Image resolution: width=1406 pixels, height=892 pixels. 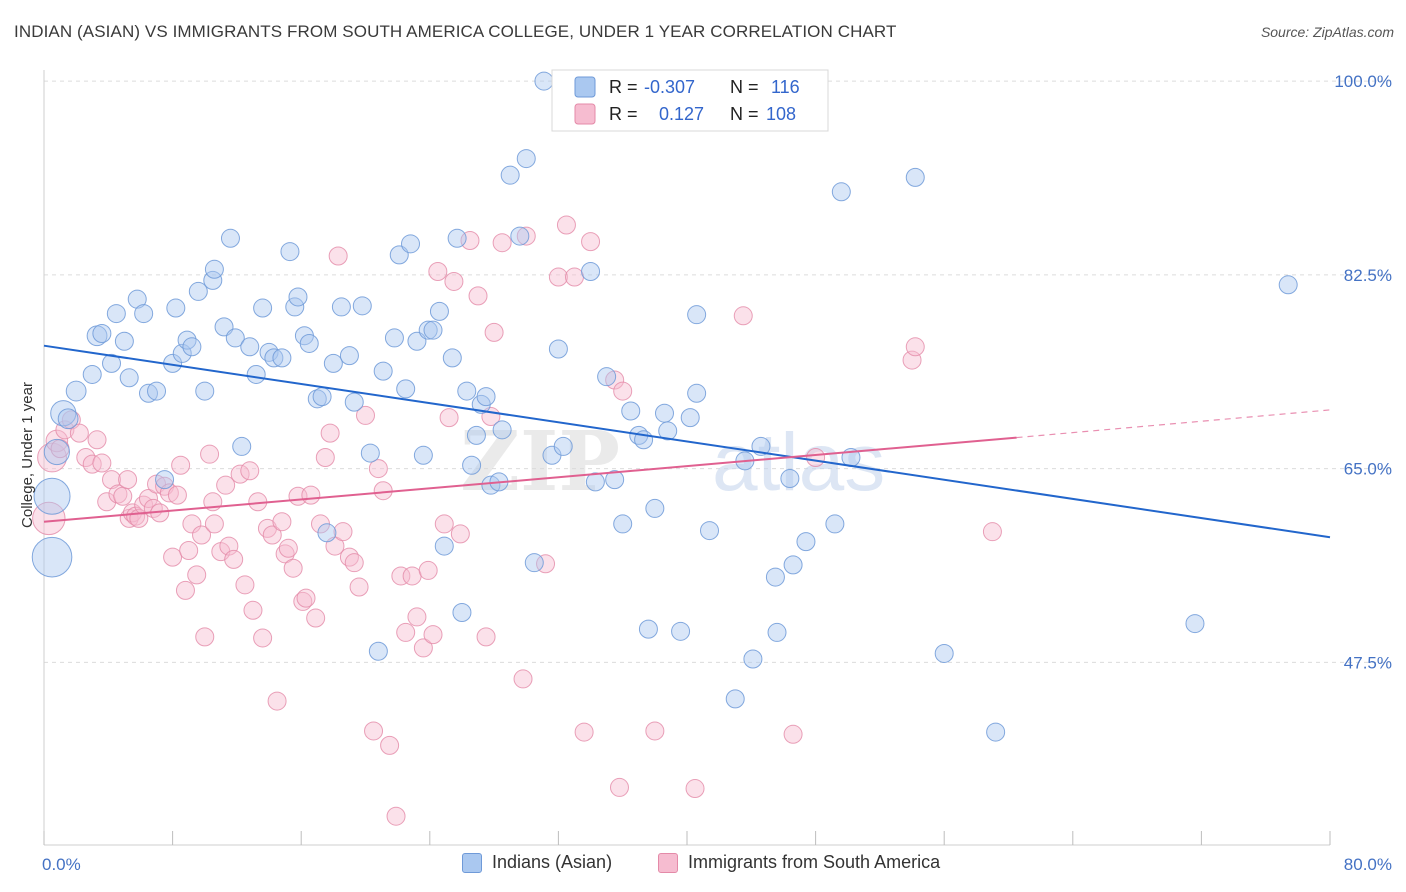 I want to click on watermark: ZIP atlas, so click(x=672, y=462).